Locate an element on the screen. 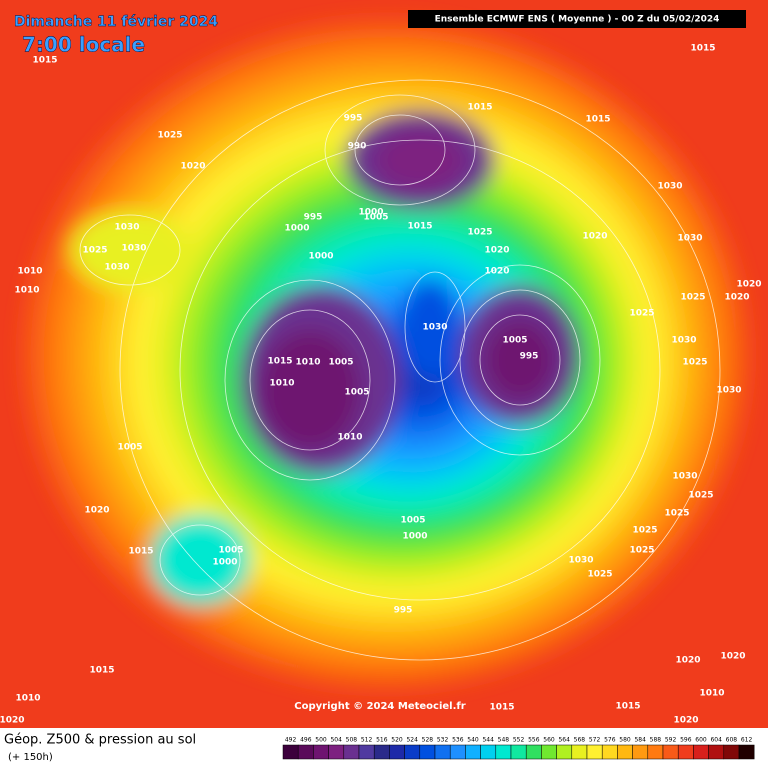 This screenshot has width=768, height=768. legend-label: 496 is located at coordinates (306, 740).